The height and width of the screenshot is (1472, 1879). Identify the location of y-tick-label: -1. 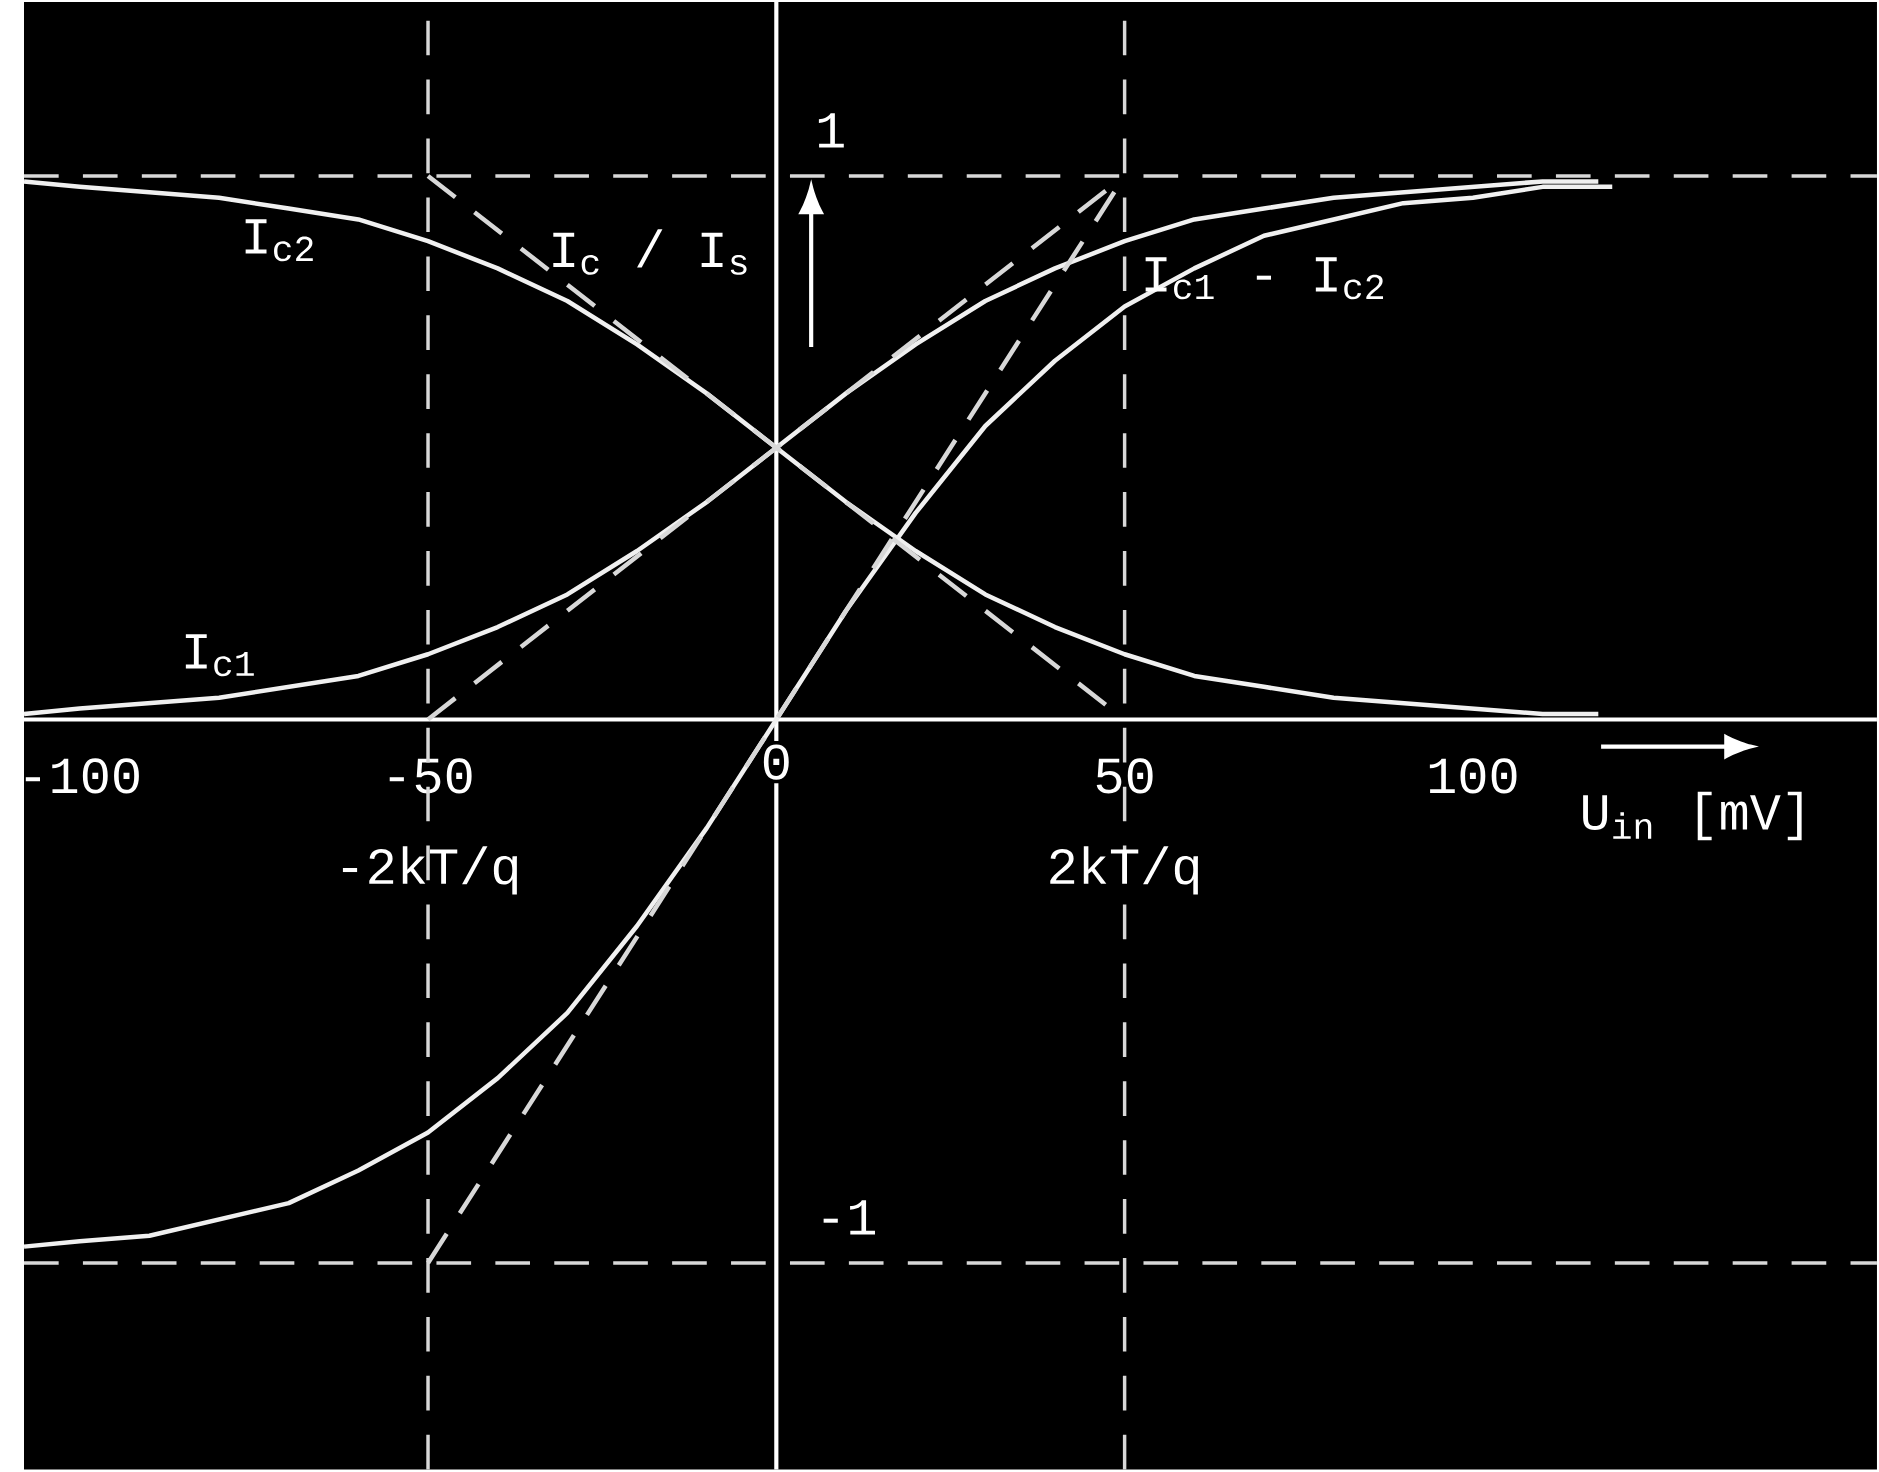
(849, 1217).